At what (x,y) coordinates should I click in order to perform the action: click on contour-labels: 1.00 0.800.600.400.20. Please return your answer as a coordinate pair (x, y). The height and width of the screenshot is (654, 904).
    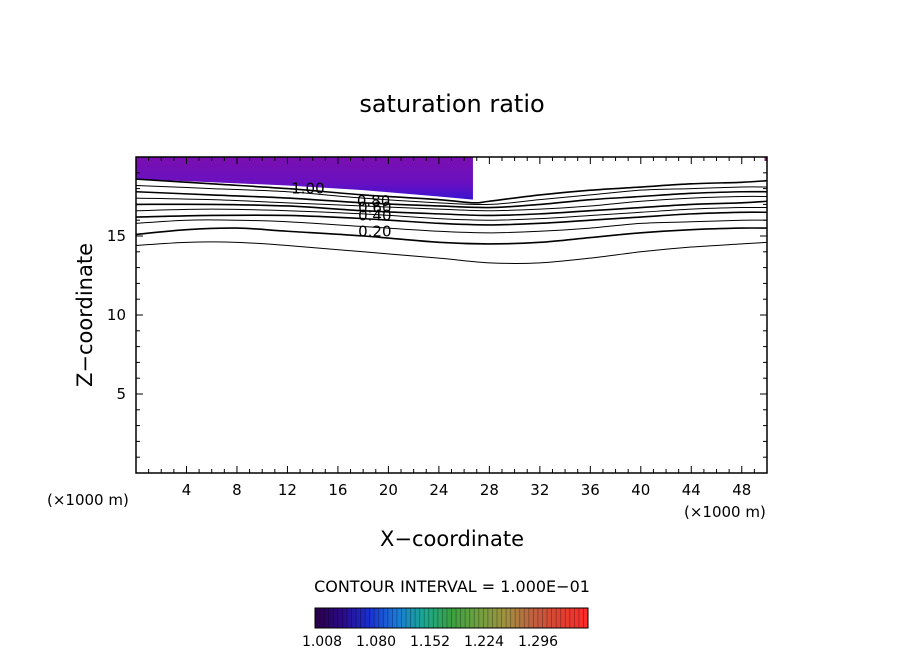
    Looking at the image, I should click on (341, 210).